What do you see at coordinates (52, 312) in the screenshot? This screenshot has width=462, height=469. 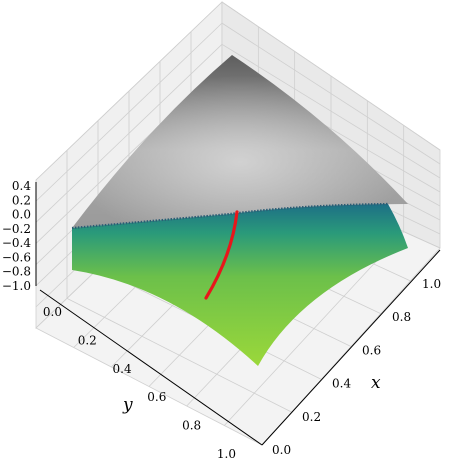 I see `y-tick-label: 0.0` at bounding box center [52, 312].